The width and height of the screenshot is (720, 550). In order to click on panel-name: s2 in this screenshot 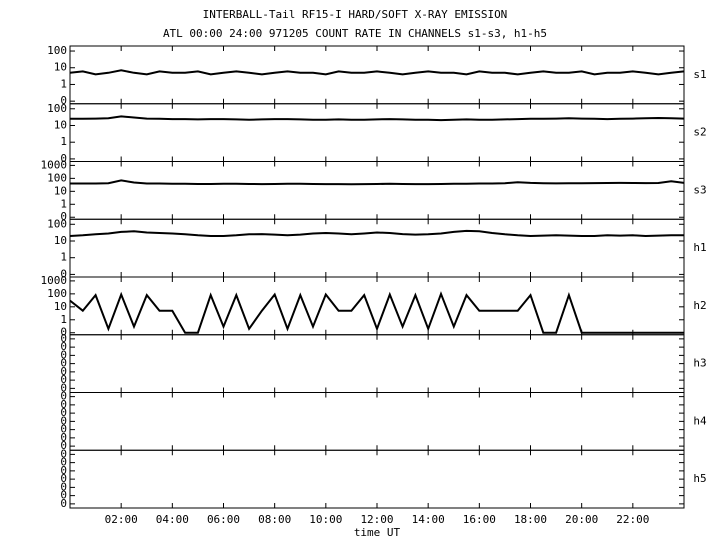, I will do `click(699, 132)`.